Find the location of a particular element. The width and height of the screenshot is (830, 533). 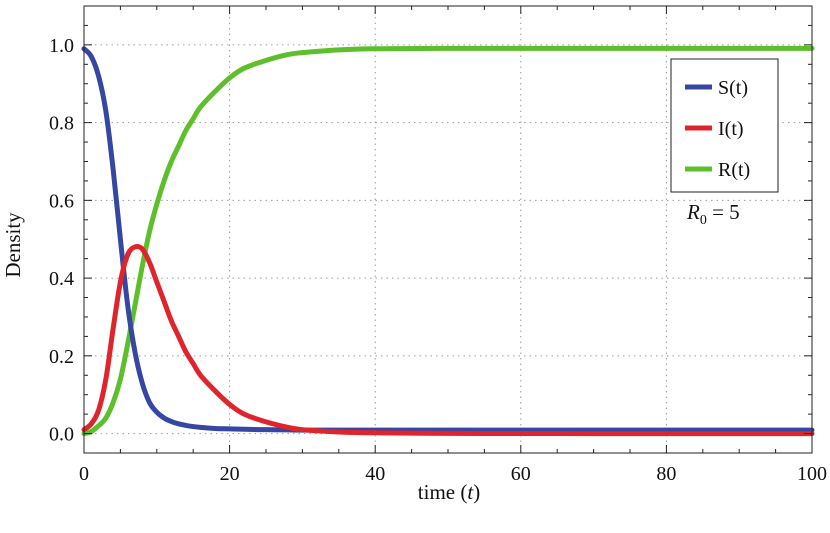

x-tick-label: 100 is located at coordinates (812, 474).